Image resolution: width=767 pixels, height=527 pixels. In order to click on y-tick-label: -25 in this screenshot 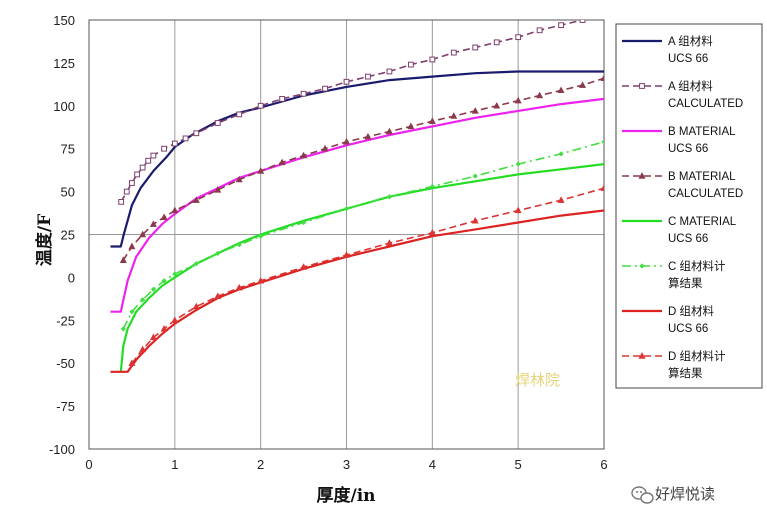, I will do `click(65, 320)`.